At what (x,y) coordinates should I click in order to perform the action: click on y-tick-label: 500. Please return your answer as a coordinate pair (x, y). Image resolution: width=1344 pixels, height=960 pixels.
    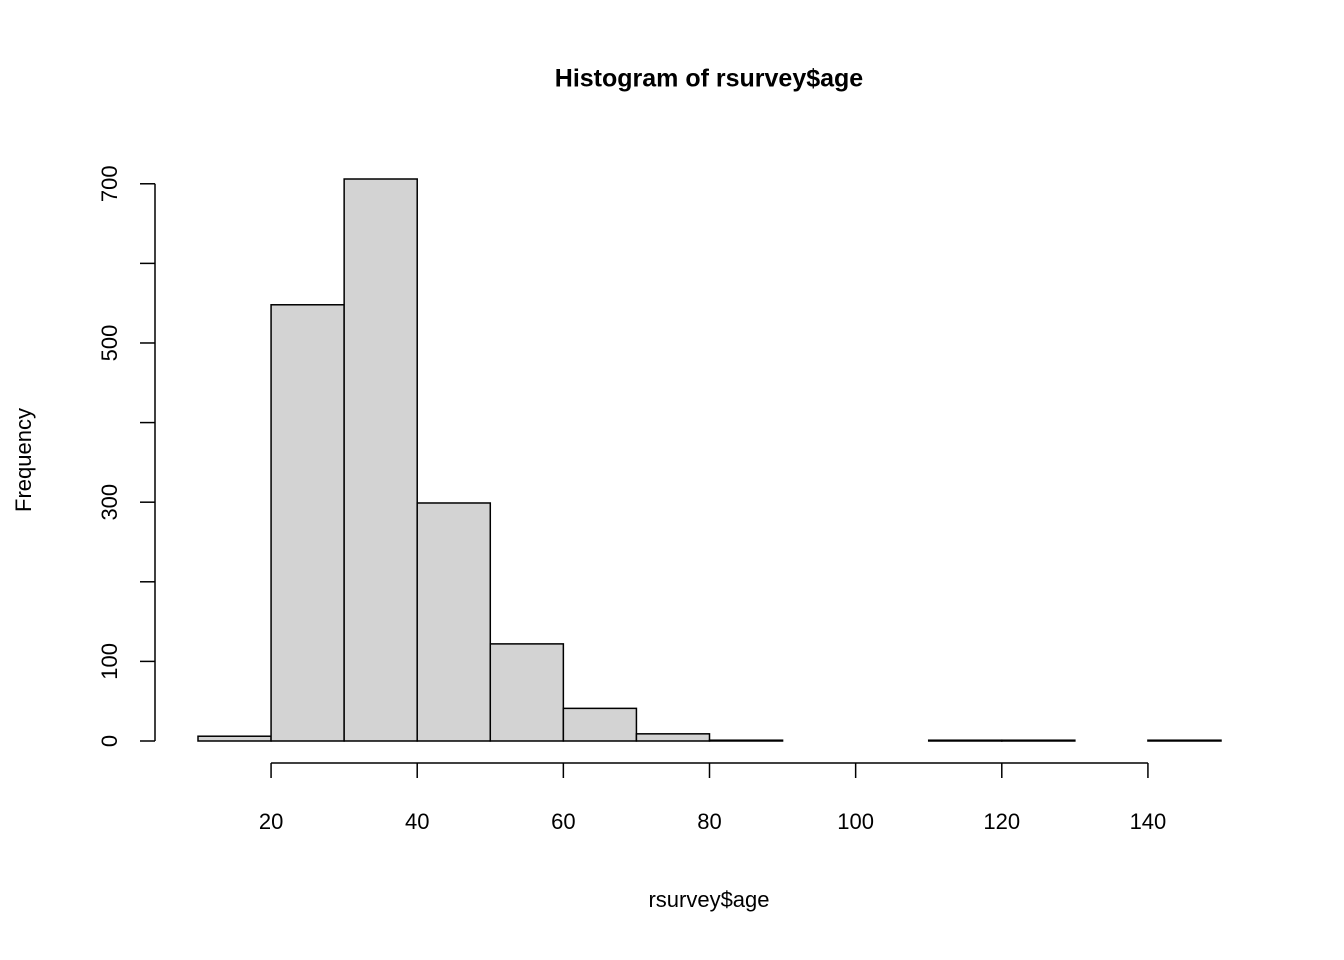
    Looking at the image, I should click on (109, 343).